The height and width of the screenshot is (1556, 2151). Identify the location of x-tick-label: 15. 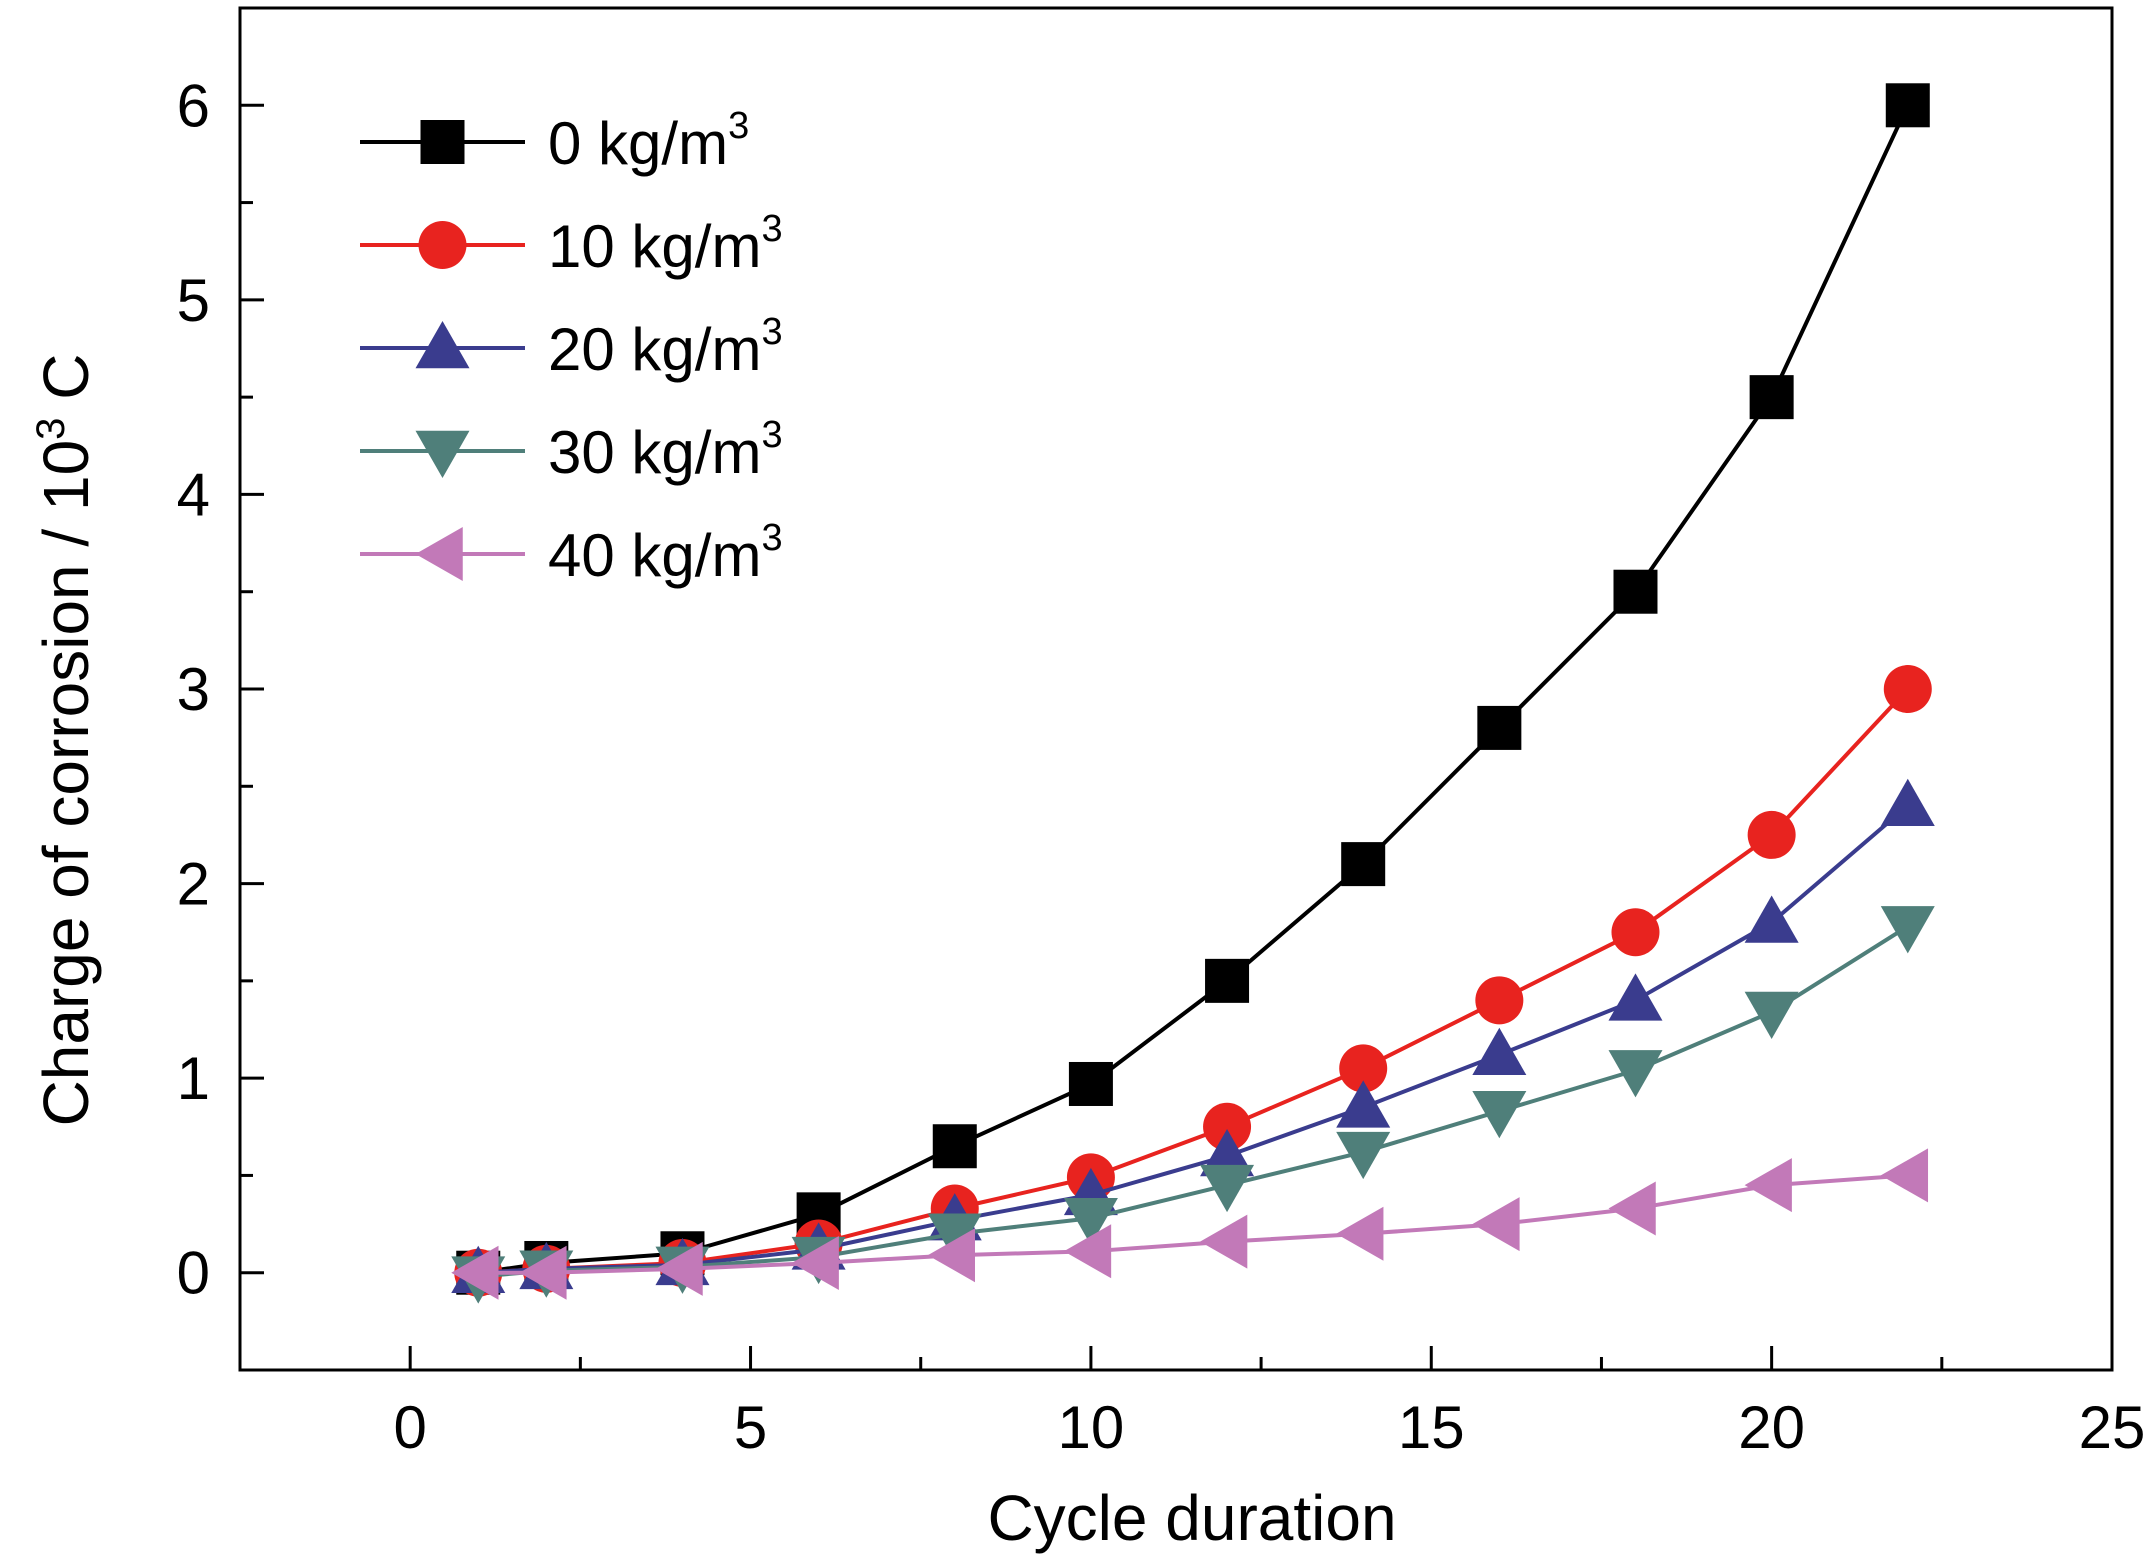
(1431, 1427).